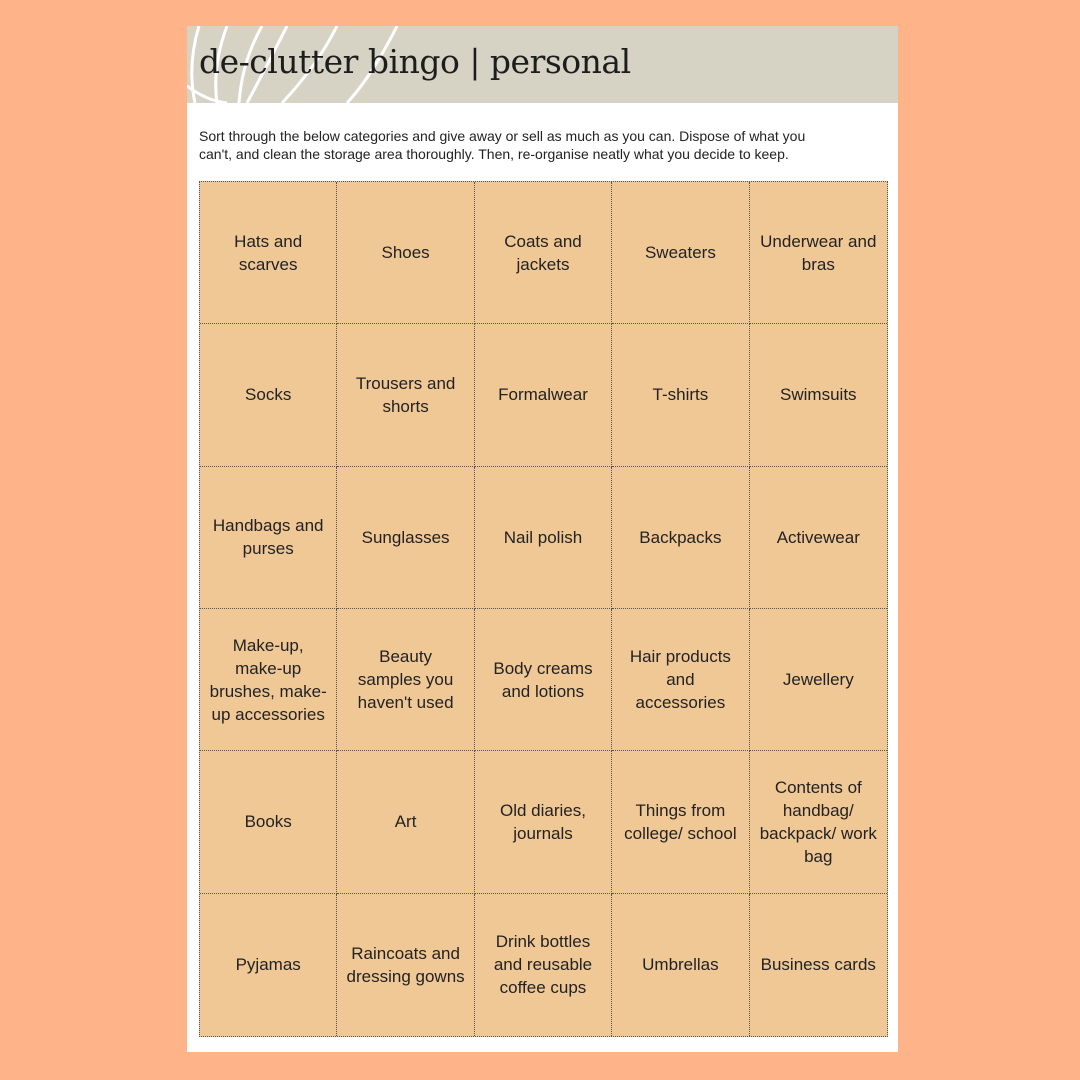  What do you see at coordinates (818, 538) in the screenshot?
I see `bingo-cell: Activewear` at bounding box center [818, 538].